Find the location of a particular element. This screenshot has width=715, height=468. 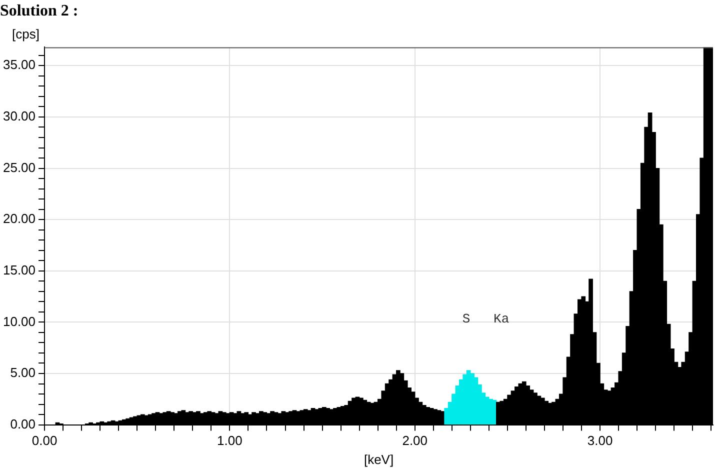

x-tick-label: 1.00 is located at coordinates (229, 440).